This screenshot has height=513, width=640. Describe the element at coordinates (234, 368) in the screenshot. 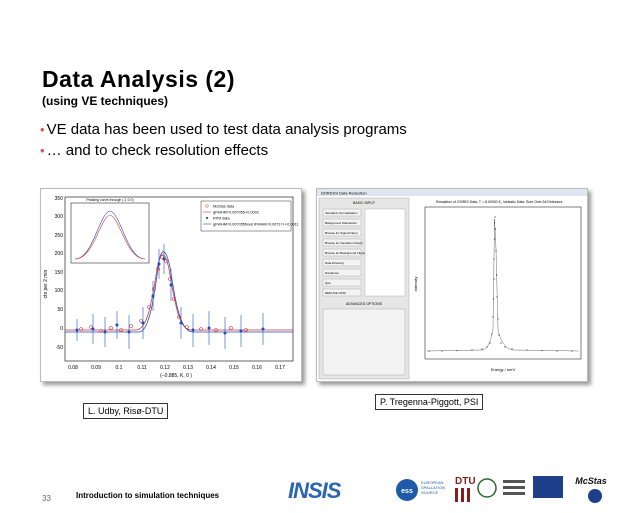

I see `x-tick-label: 0.15` at that location.